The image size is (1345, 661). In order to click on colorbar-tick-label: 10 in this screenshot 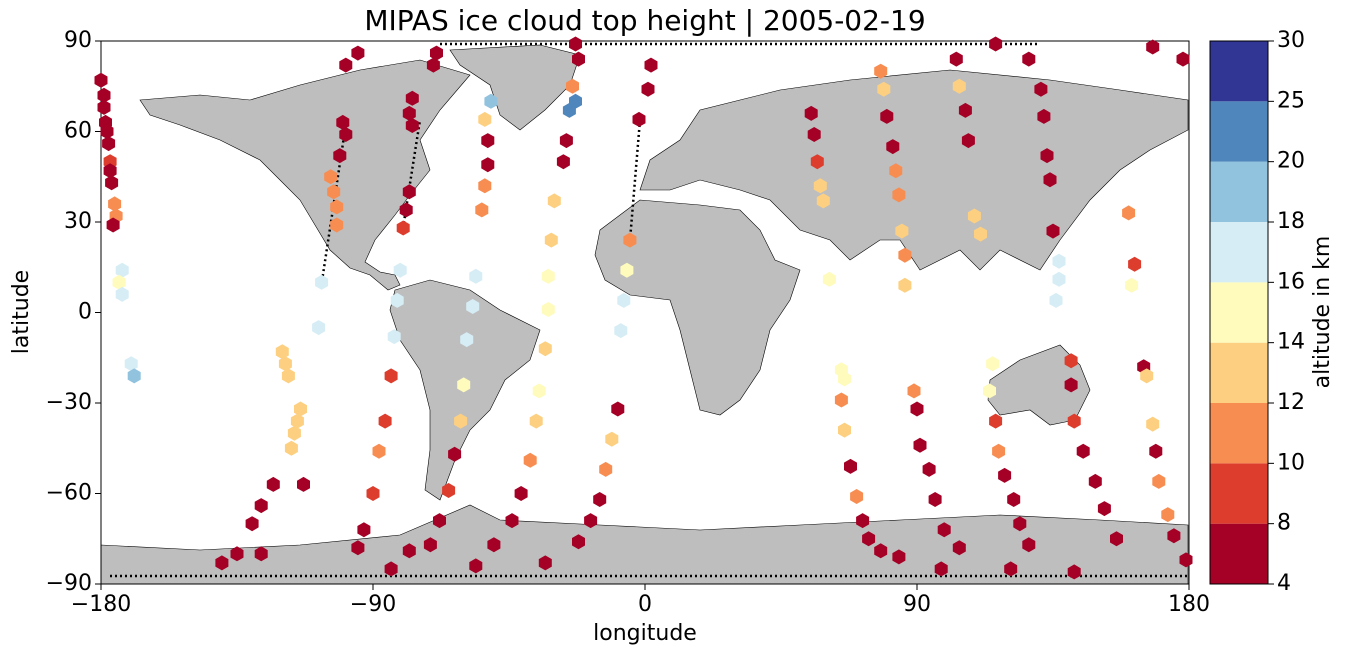, I will do `click(1291, 462)`.